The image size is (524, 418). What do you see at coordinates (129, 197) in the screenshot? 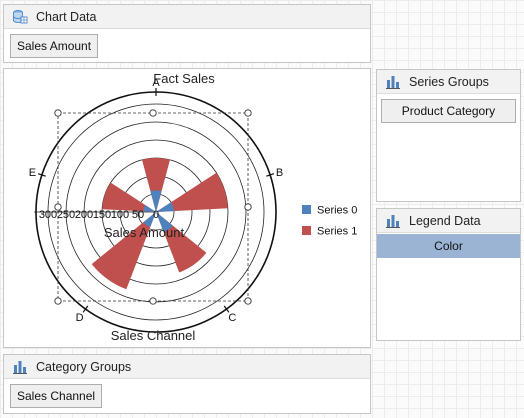
I see `bar-series-1-e` at bounding box center [129, 197].